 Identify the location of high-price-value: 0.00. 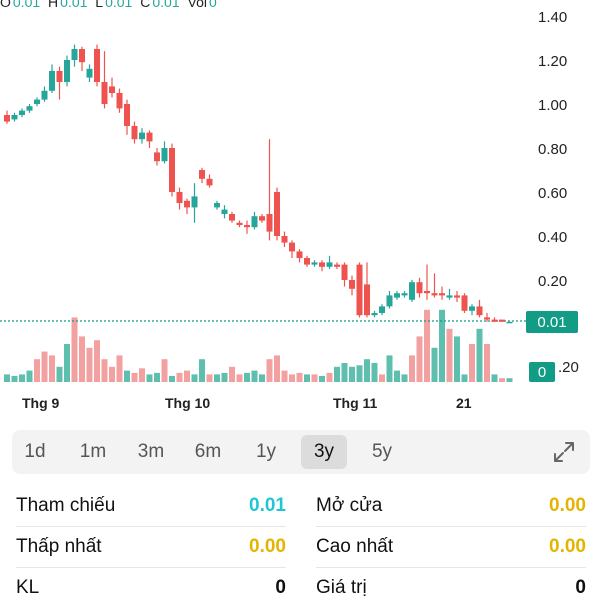
(567, 546).